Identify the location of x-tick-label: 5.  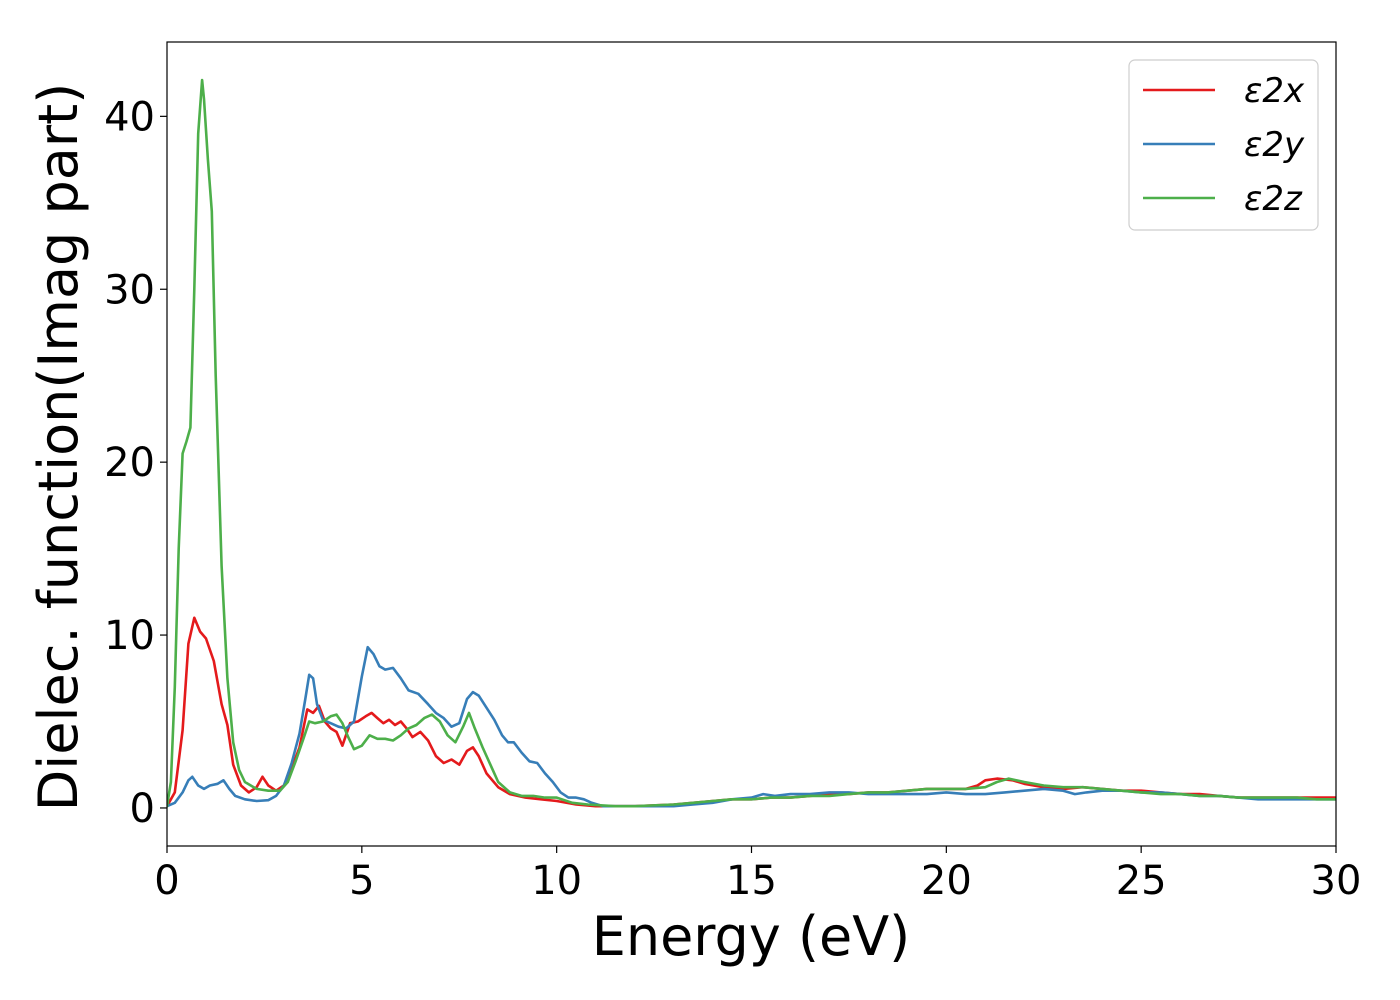
(361, 881).